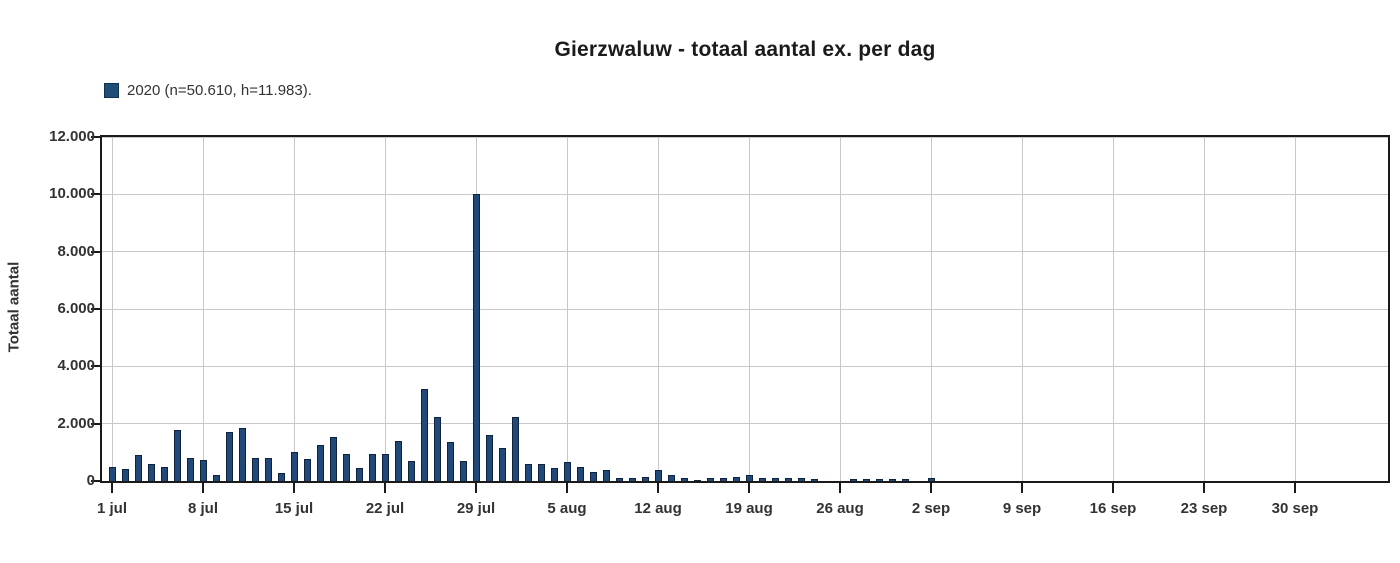 The height and width of the screenshot is (563, 1400). I want to click on x-tick-label: 26 aug, so click(840, 508).